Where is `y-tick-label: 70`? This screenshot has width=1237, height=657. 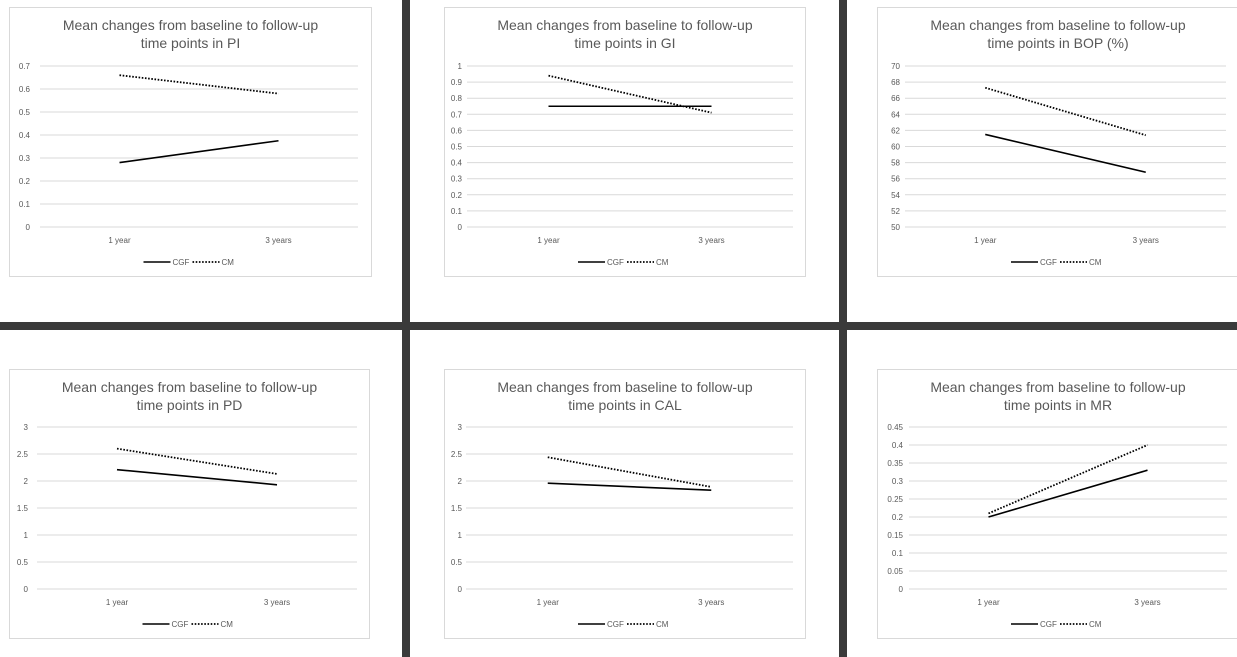
y-tick-label: 70 is located at coordinates (895, 66).